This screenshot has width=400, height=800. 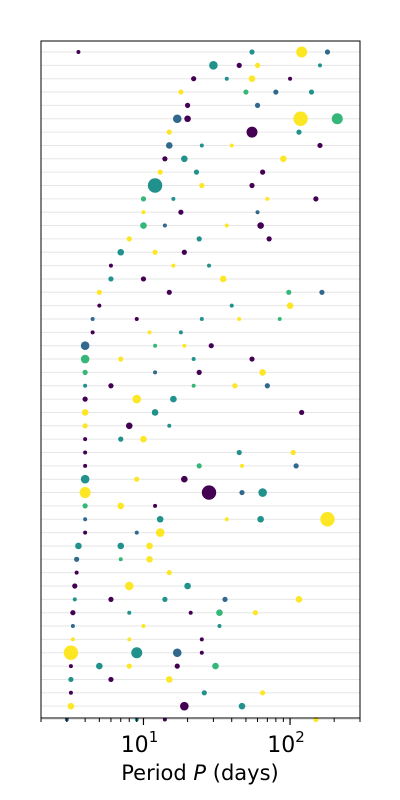 What do you see at coordinates (199, 773) in the screenshot?
I see `x-axis-label: Period P (days)` at bounding box center [199, 773].